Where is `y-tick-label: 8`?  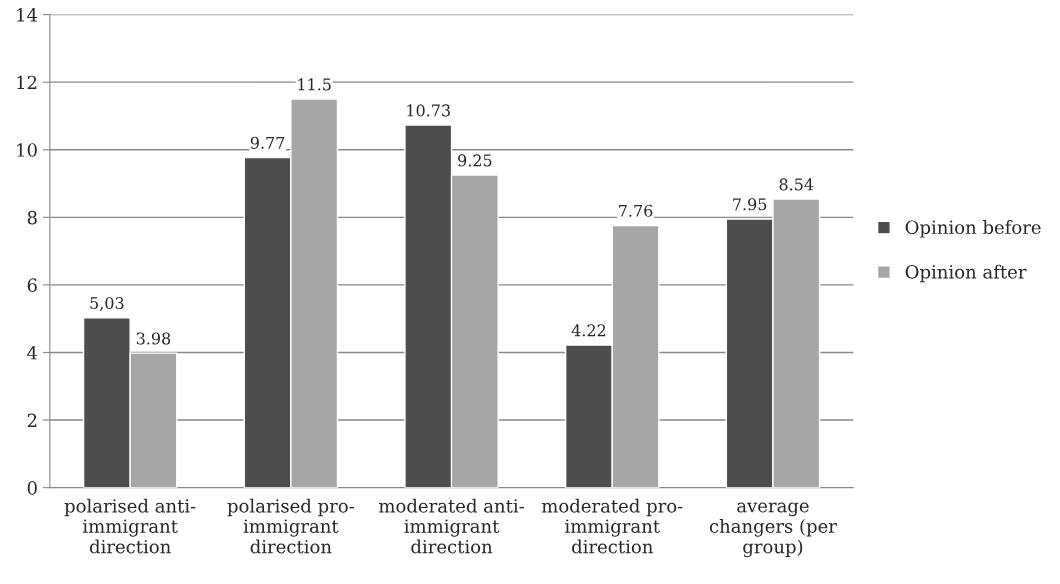 y-tick-label: 8 is located at coordinates (32, 217).